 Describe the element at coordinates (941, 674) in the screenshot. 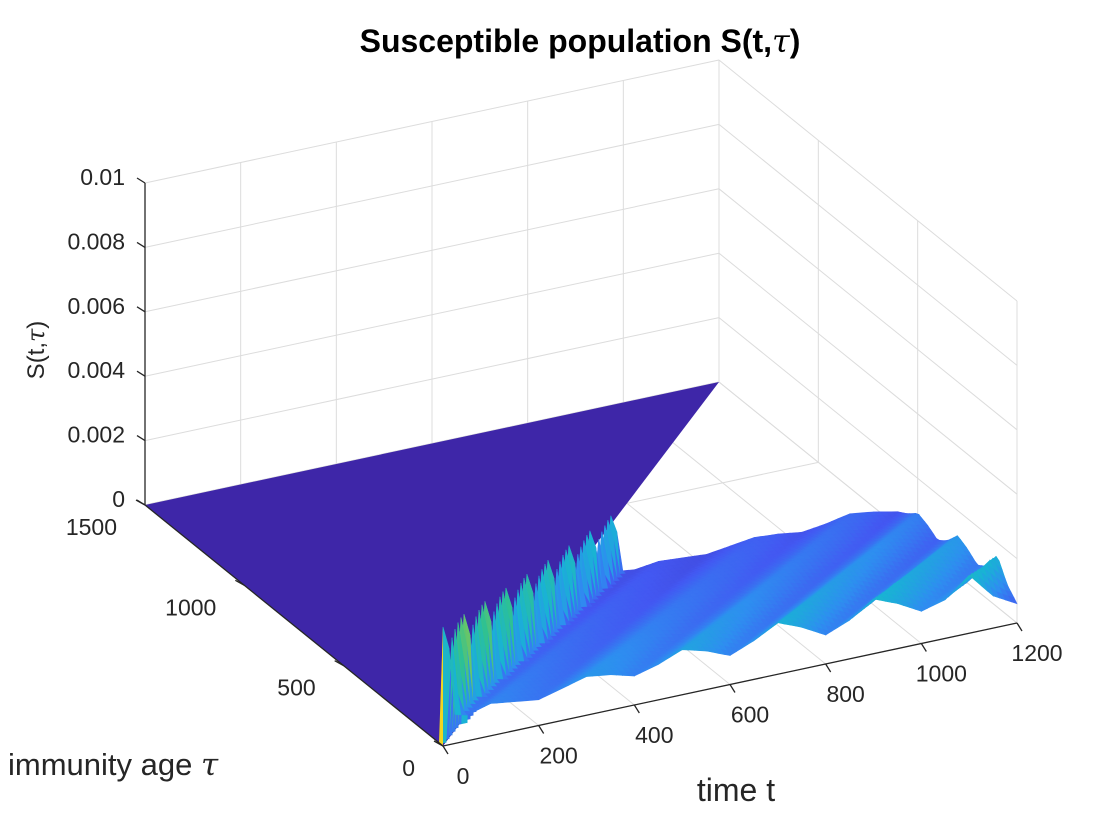

I see `x-tick-label: 1000` at that location.